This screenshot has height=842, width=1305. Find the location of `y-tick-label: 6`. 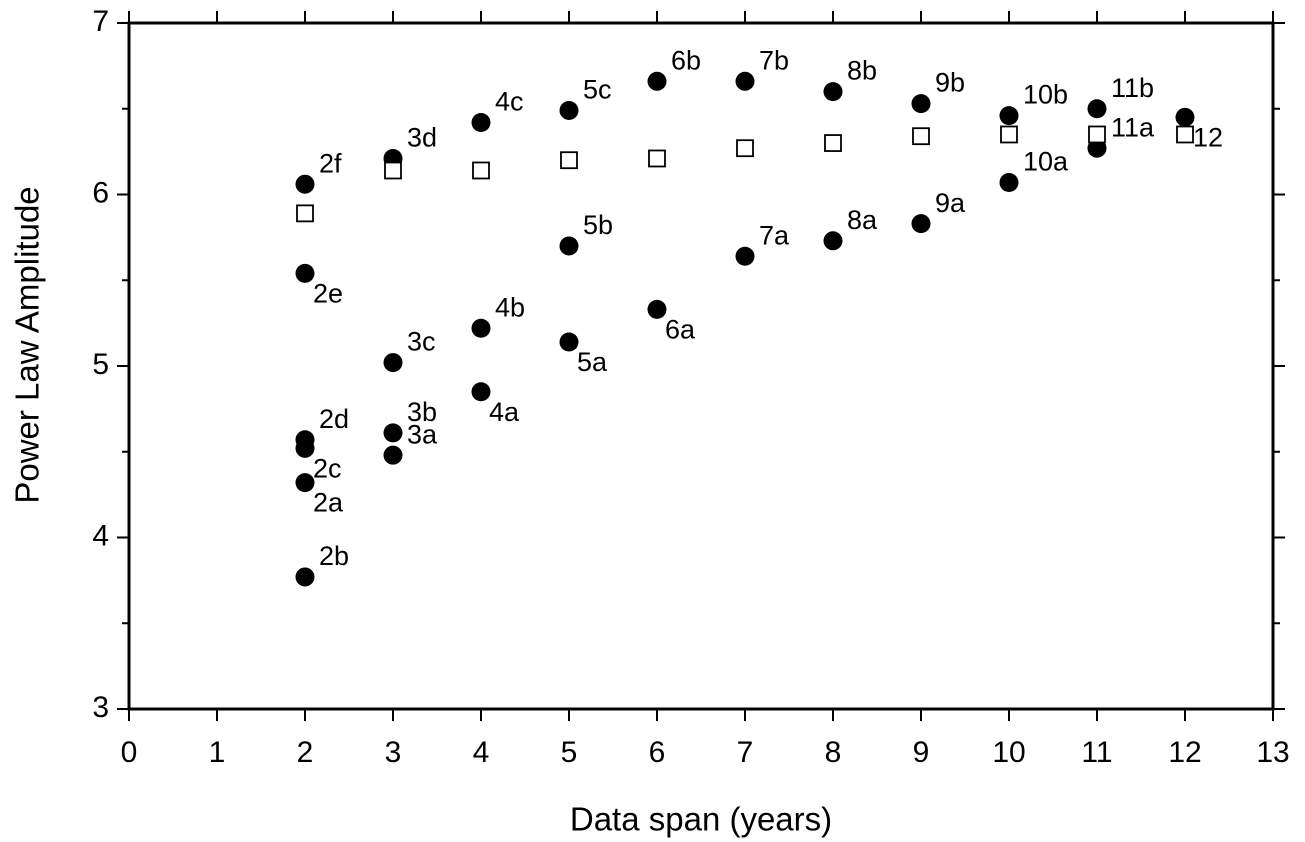

y-tick-label: 6 is located at coordinates (100, 192).